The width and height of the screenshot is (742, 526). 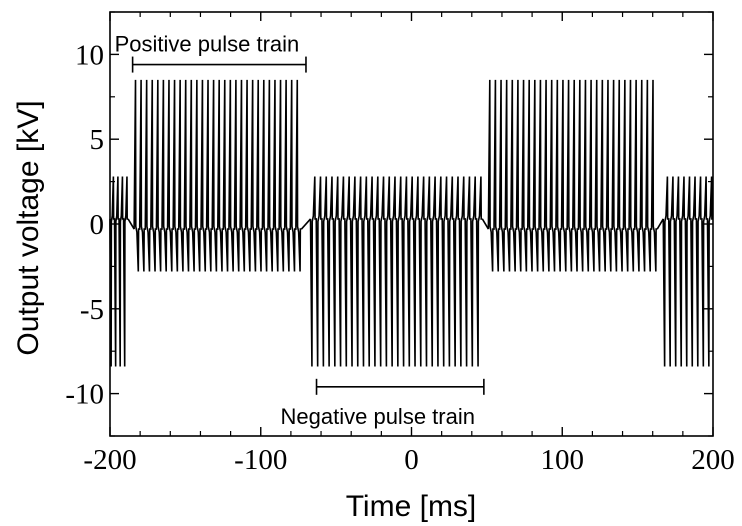 I want to click on y-axis-title: Output voltage [kV], so click(x=28, y=227).